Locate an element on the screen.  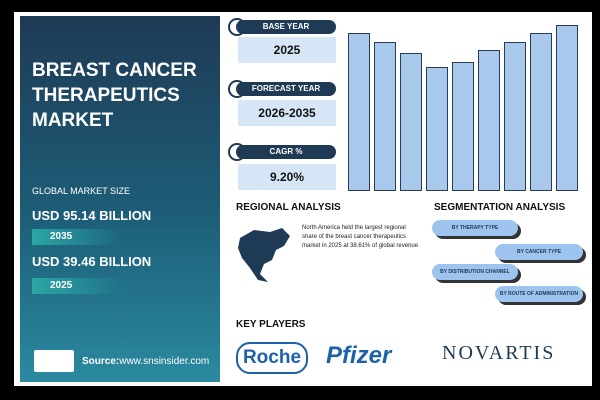
segment-pill: BY CANCER TYPE is located at coordinates (539, 252).